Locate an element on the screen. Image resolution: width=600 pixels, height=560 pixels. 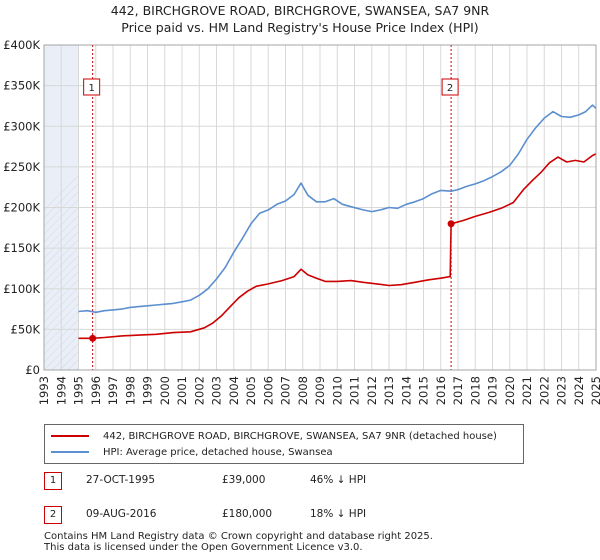
sale-hpi-diff: 46% ↓ HPI is located at coordinates (338, 480).